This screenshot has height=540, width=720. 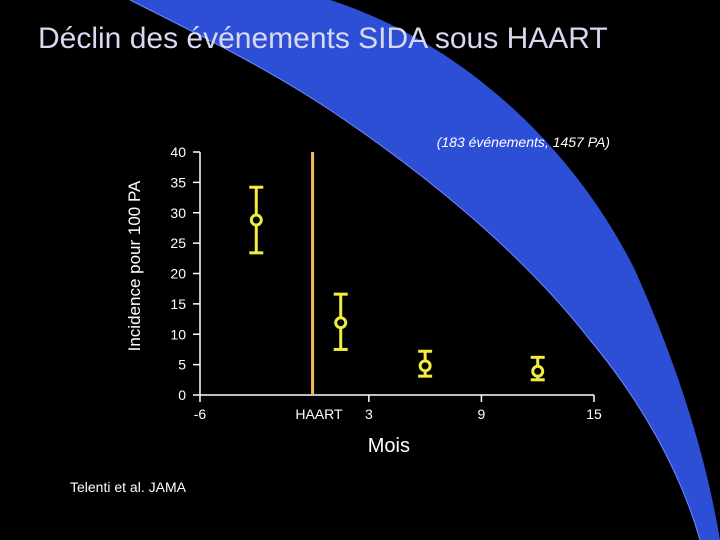 What do you see at coordinates (319, 414) in the screenshot?
I see `haart-label: HAART` at bounding box center [319, 414].